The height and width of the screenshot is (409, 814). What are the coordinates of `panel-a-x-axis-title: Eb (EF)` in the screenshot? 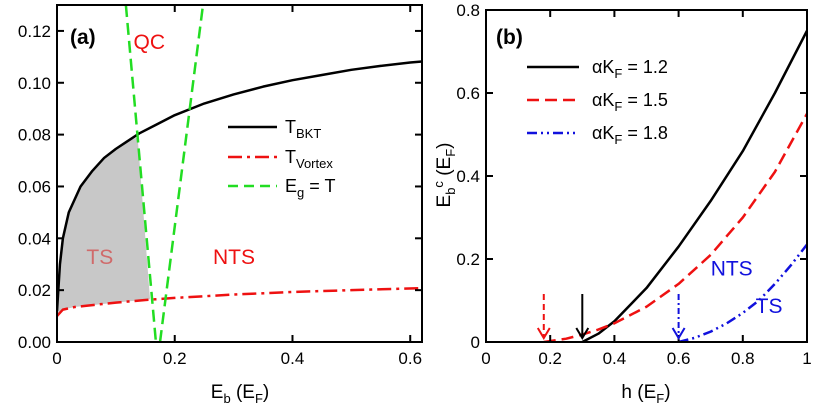 It's located at (240, 394).